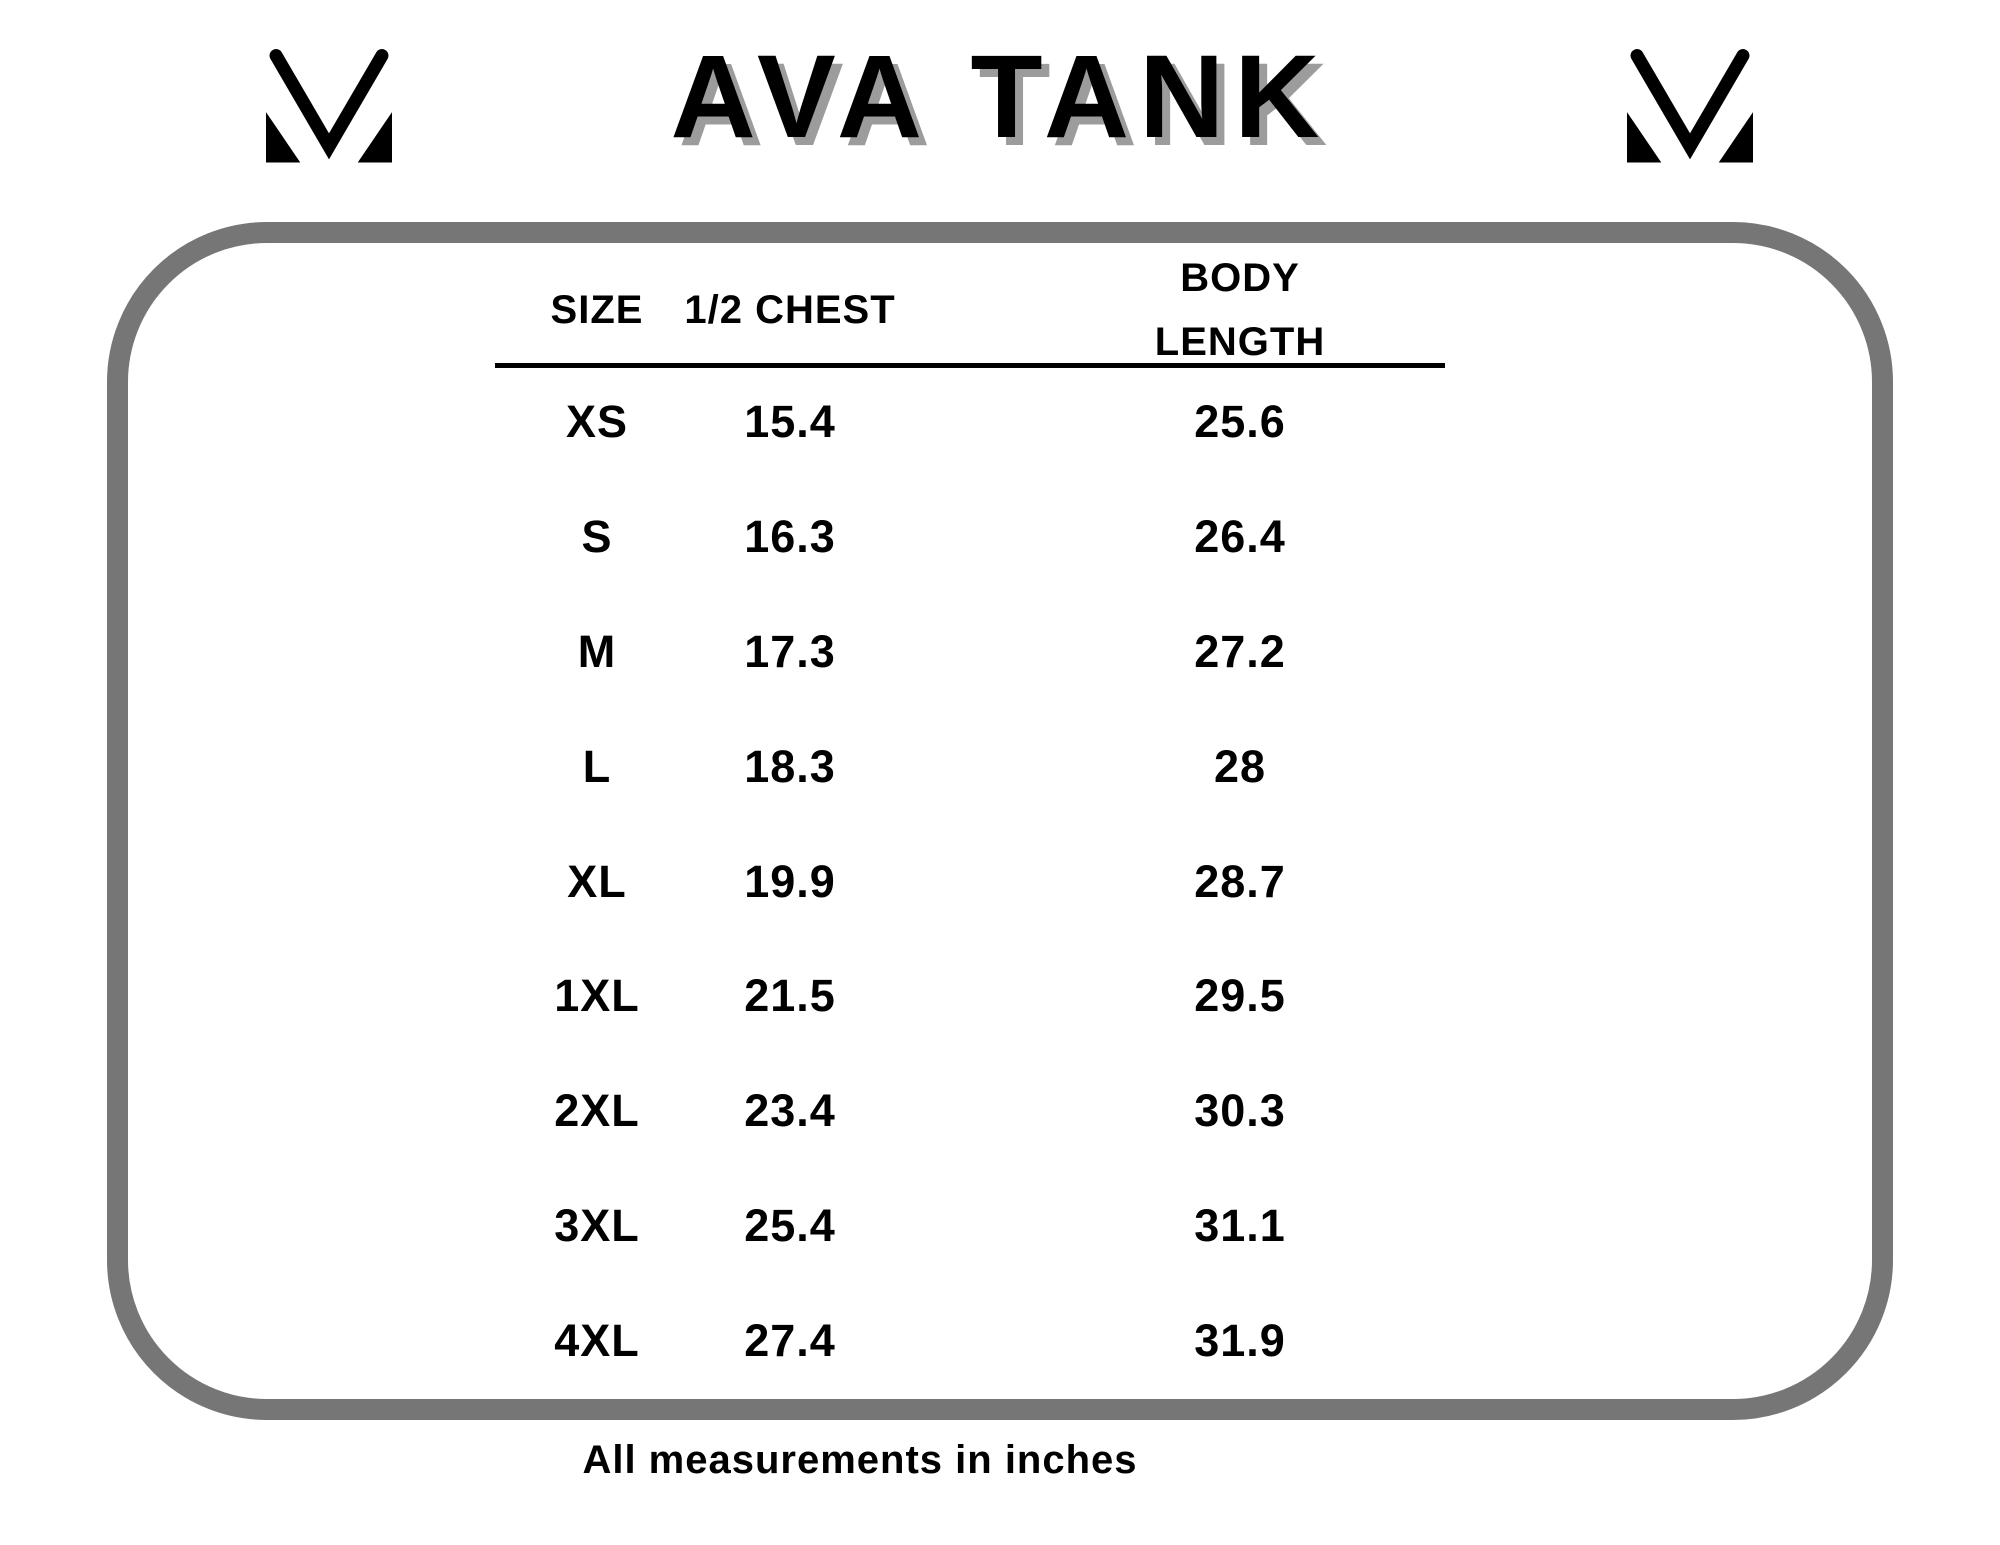 This screenshot has height=1545, width=2000. What do you see at coordinates (790, 309) in the screenshot?
I see `column-header-half-chest: 1/2 CHEST` at bounding box center [790, 309].